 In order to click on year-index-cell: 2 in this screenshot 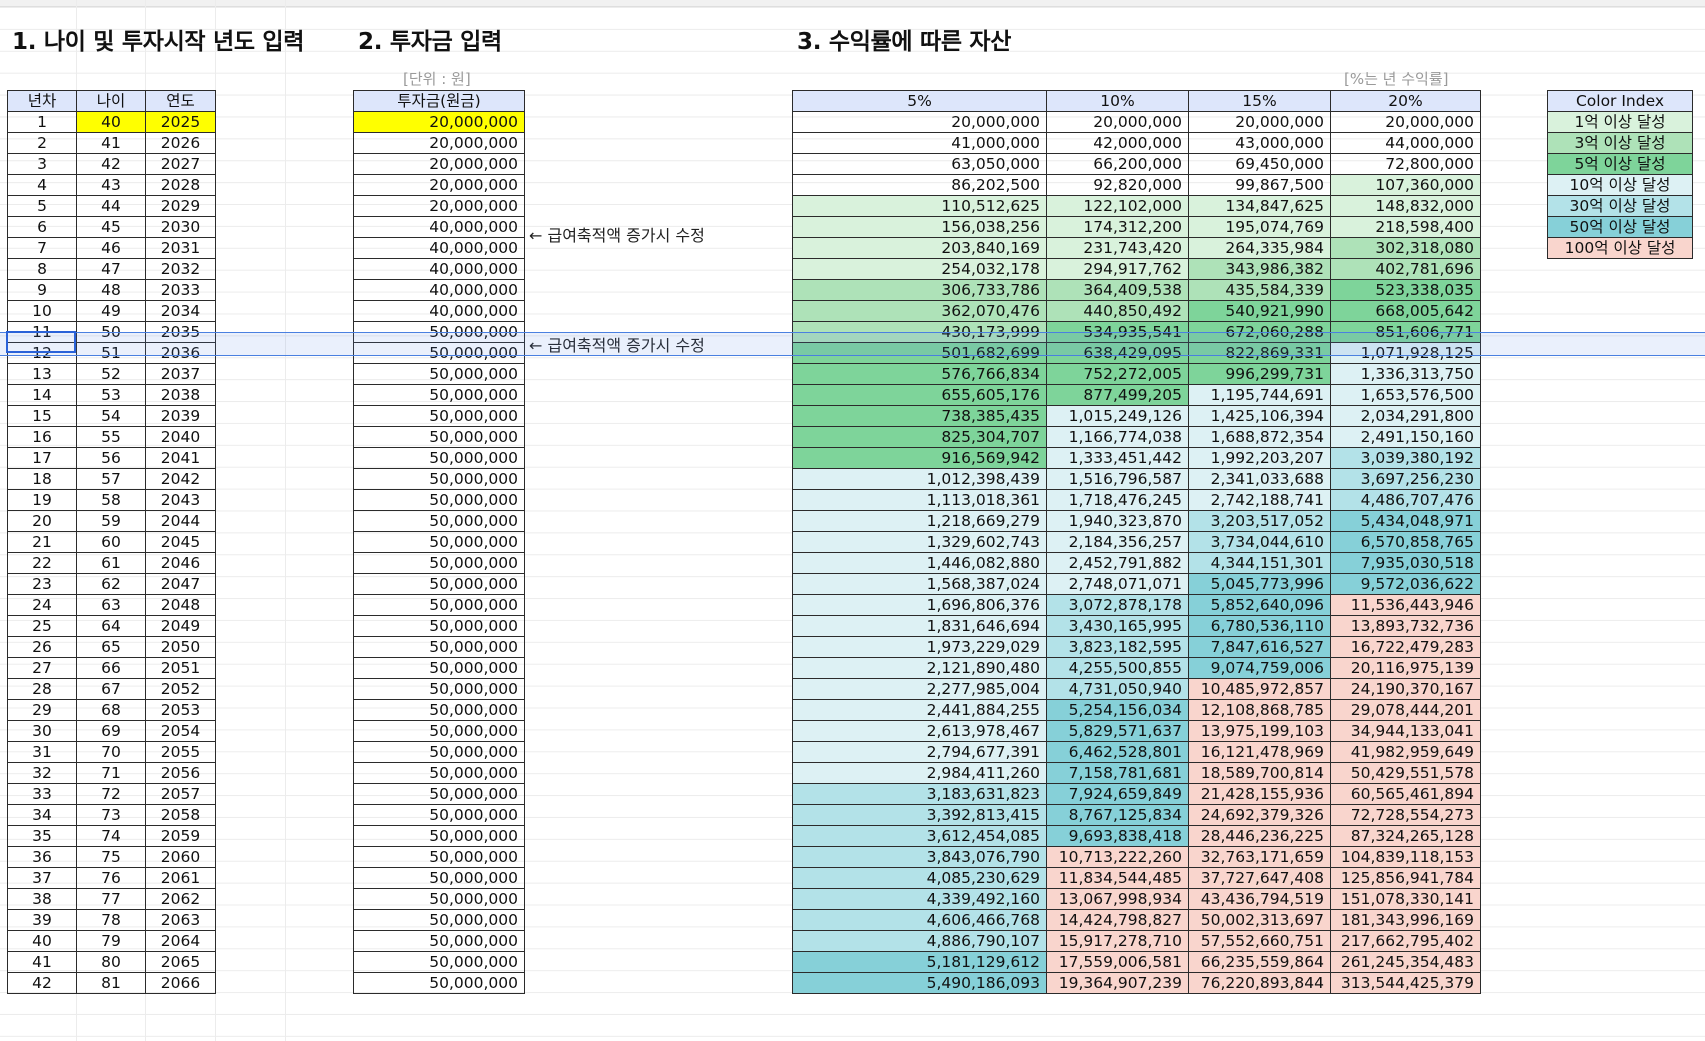, I will do `click(42, 143)`.